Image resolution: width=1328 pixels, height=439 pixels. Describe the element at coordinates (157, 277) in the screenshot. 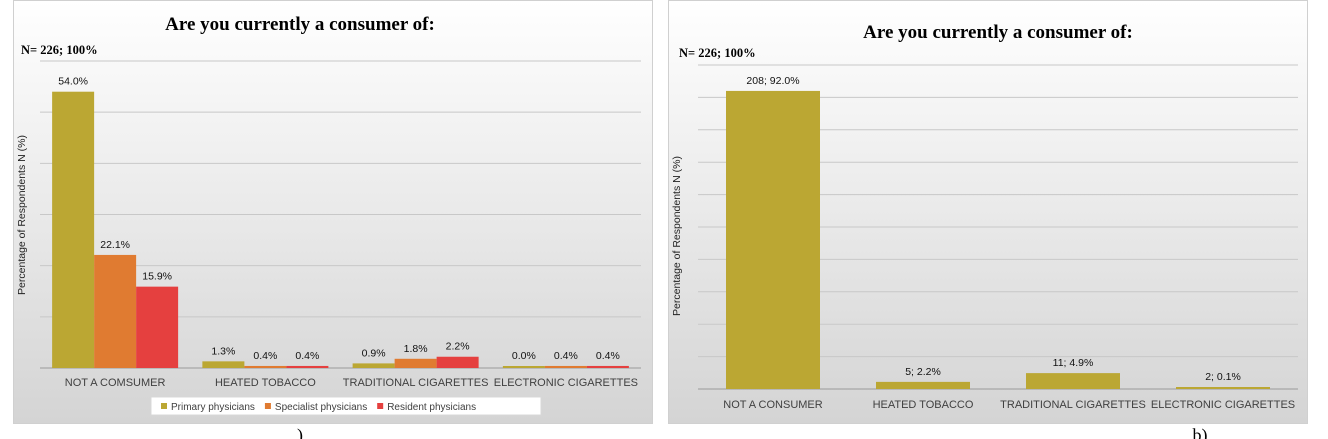

I see `chart-a-data-label: 15.9%` at that location.